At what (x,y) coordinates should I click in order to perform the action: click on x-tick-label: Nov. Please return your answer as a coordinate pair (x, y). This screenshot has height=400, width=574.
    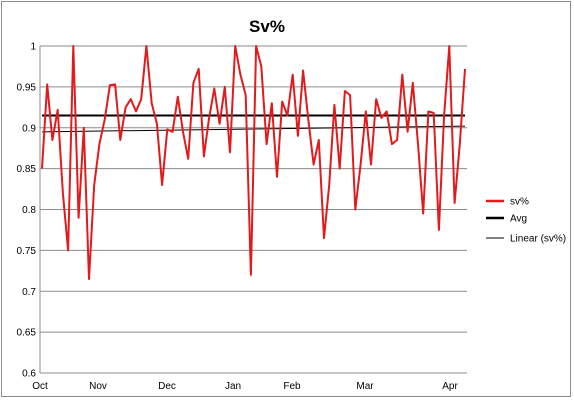
    Looking at the image, I should click on (98, 386).